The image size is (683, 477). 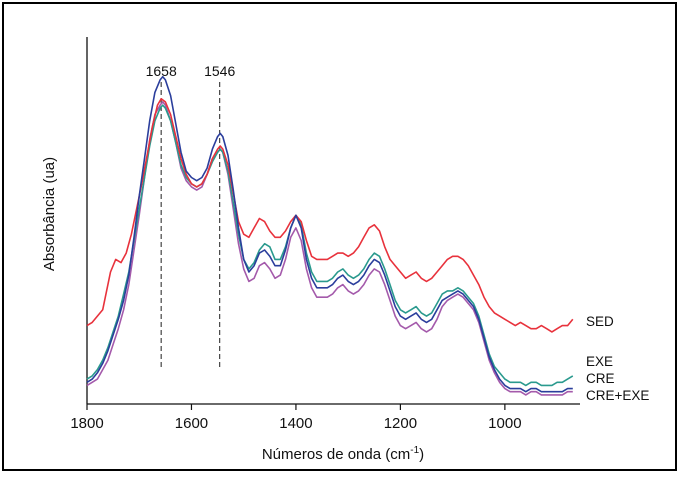 I want to click on x-axis-title-main: Números de onda (cm, so click(x=336, y=454).